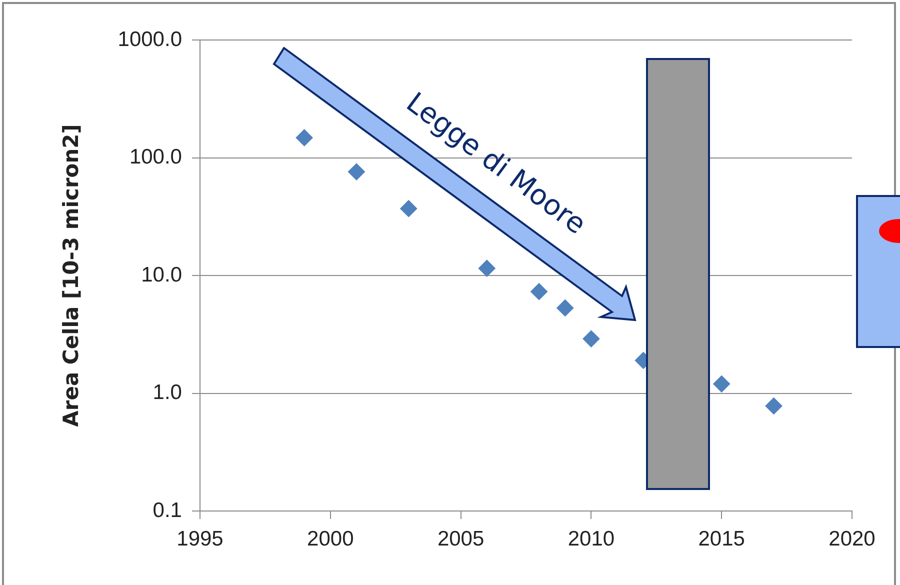  I want to click on x-tick-label: 2015, so click(721, 538).